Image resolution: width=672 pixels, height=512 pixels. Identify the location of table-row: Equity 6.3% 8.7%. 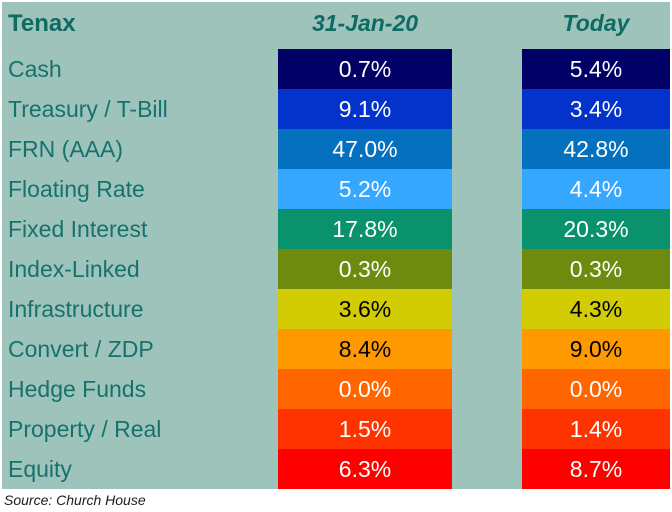
(336, 469).